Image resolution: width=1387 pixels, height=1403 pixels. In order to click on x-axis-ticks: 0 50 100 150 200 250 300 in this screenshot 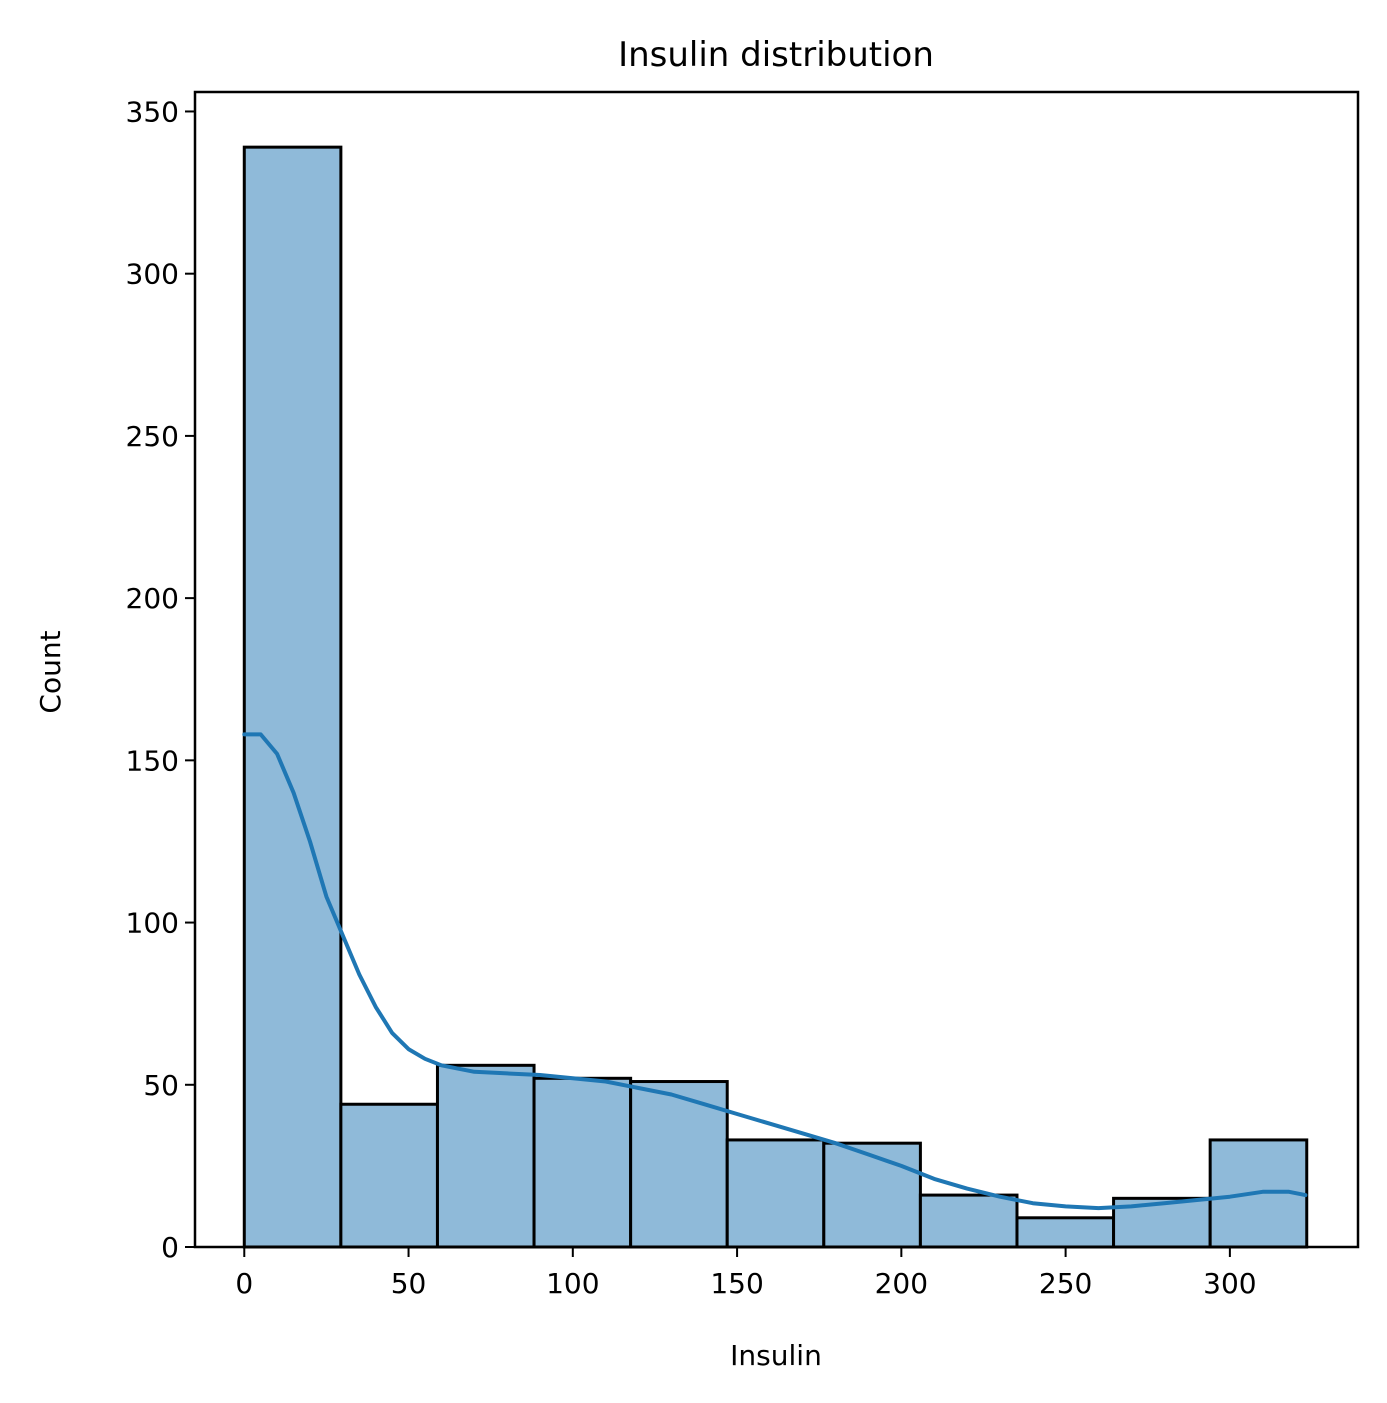, I will do `click(746, 1273)`.